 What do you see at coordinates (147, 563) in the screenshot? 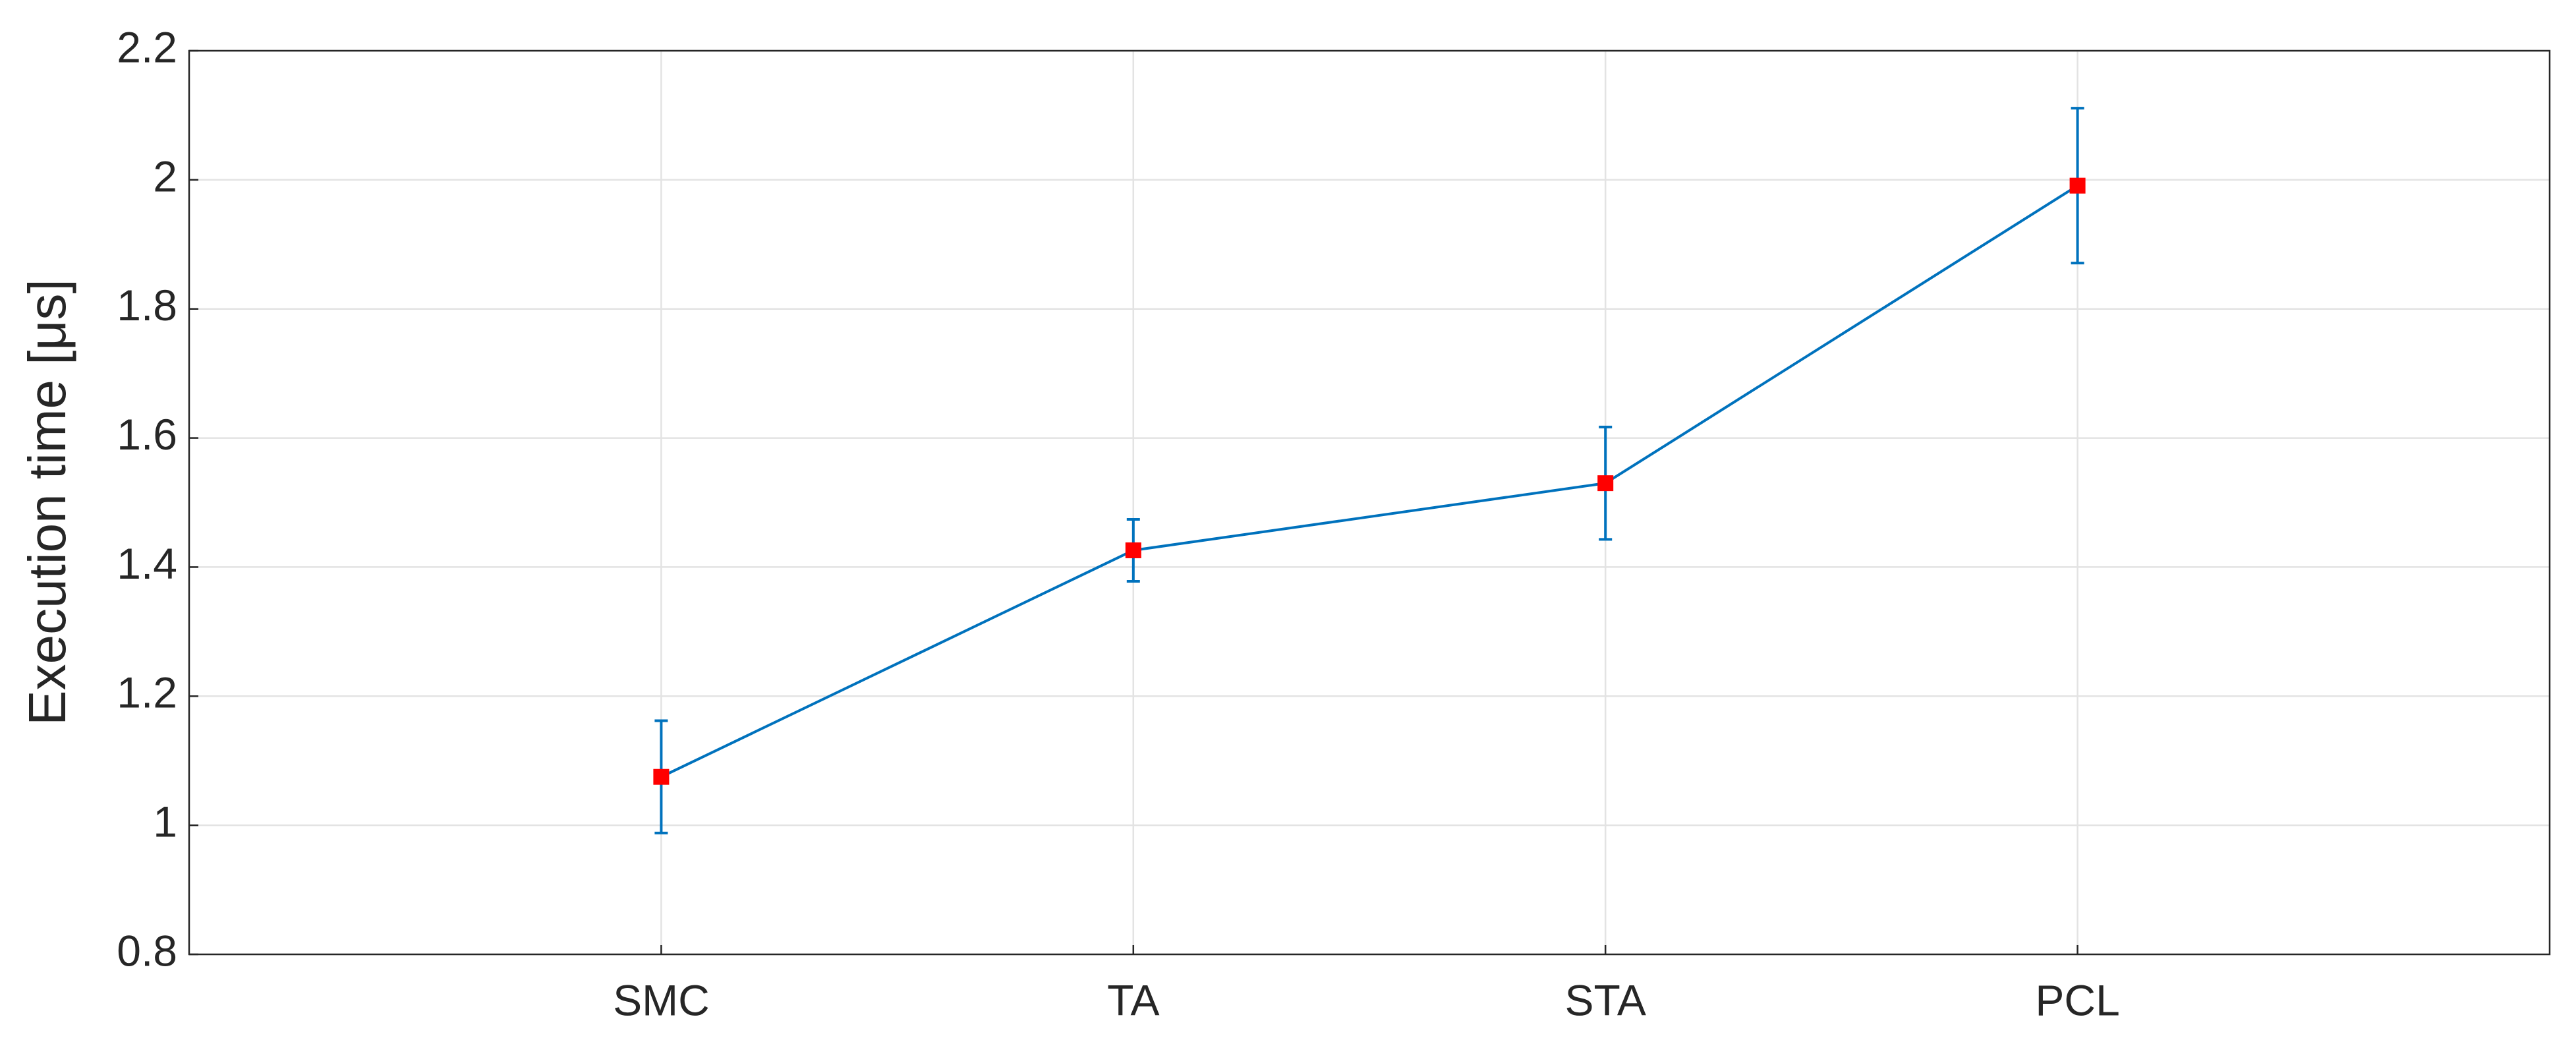
I see `y-tick-label: 1.4` at bounding box center [147, 563].